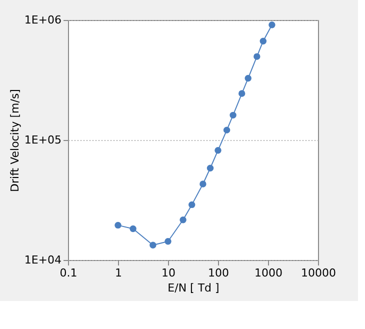 The width and height of the screenshot is (365, 329). What do you see at coordinates (169, 273) in the screenshot?
I see `x-tick-label: 10` at bounding box center [169, 273].